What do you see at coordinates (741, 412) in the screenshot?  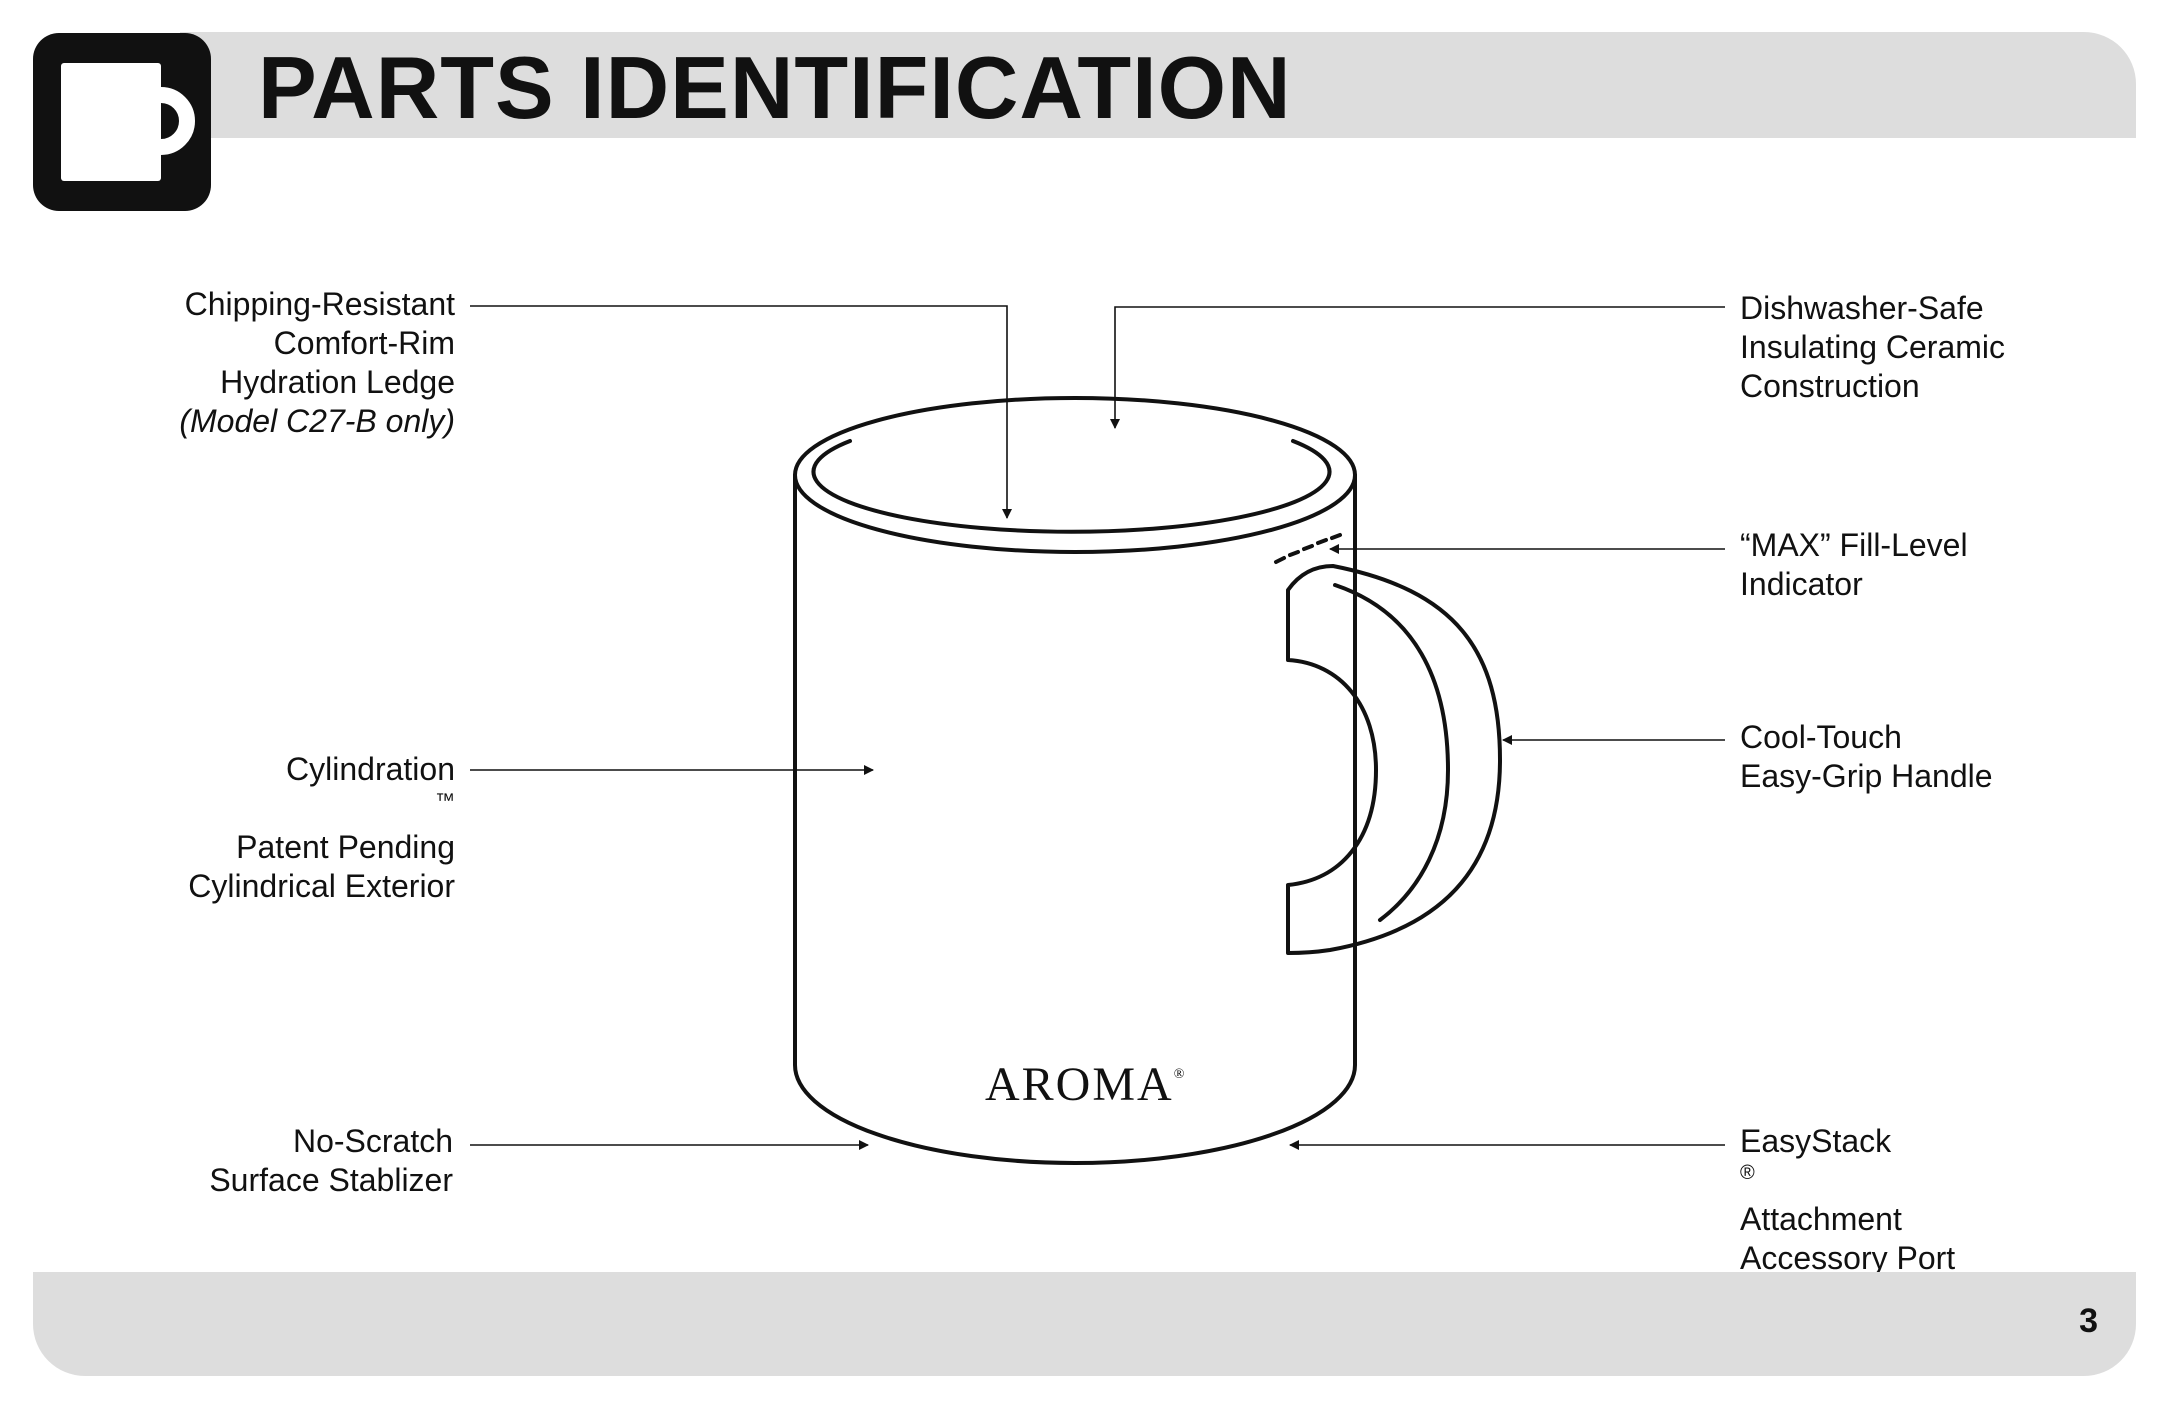 I see `leader-rim` at bounding box center [741, 412].